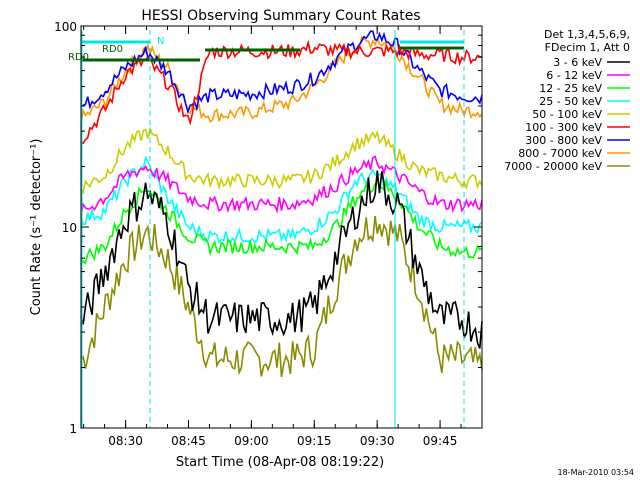  Describe the element at coordinates (280, 16) in the screenshot. I see `chart-title: HESSI Observing Summary Count Rates` at that location.